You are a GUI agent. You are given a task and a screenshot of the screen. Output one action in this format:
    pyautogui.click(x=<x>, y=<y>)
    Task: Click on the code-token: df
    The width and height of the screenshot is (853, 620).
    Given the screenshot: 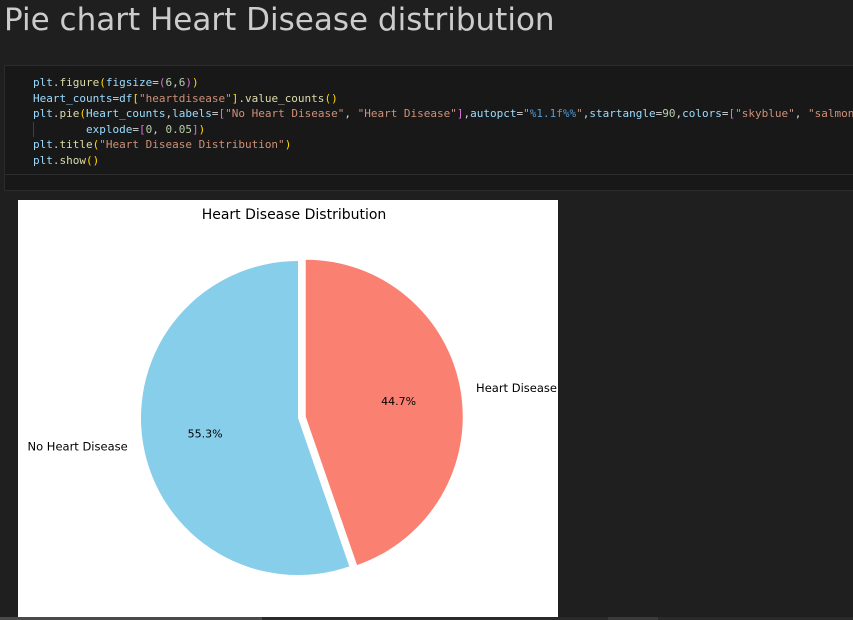 What is the action you would take?
    pyautogui.click(x=126, y=98)
    